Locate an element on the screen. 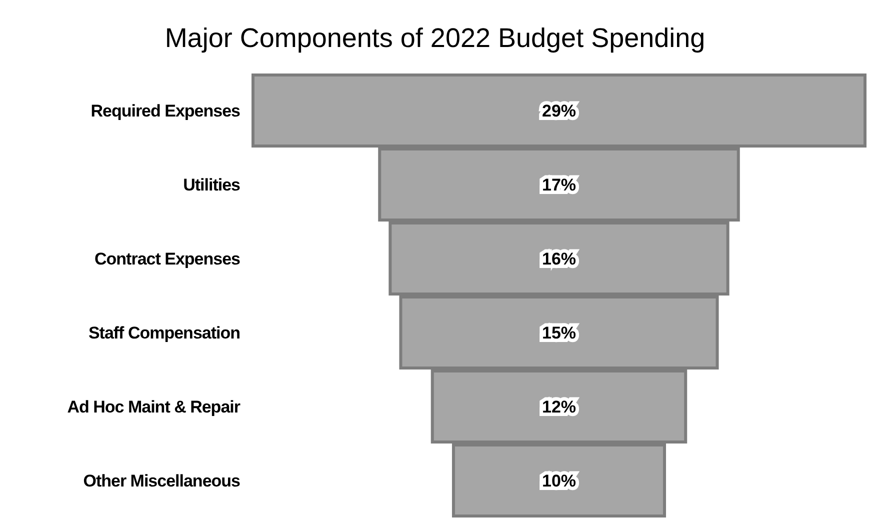  category-label: Other Miscellaneous is located at coordinates (161, 480).